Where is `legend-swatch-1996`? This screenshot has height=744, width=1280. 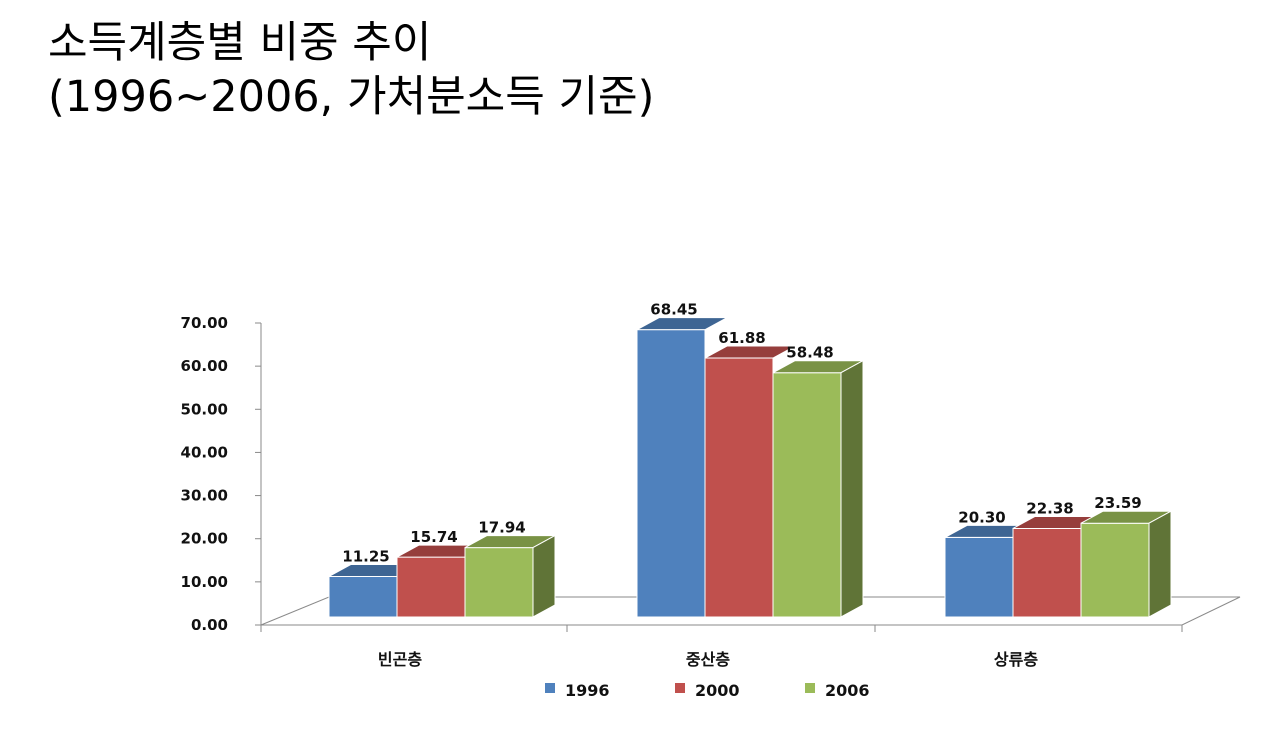
legend-swatch-1996 is located at coordinates (550, 688).